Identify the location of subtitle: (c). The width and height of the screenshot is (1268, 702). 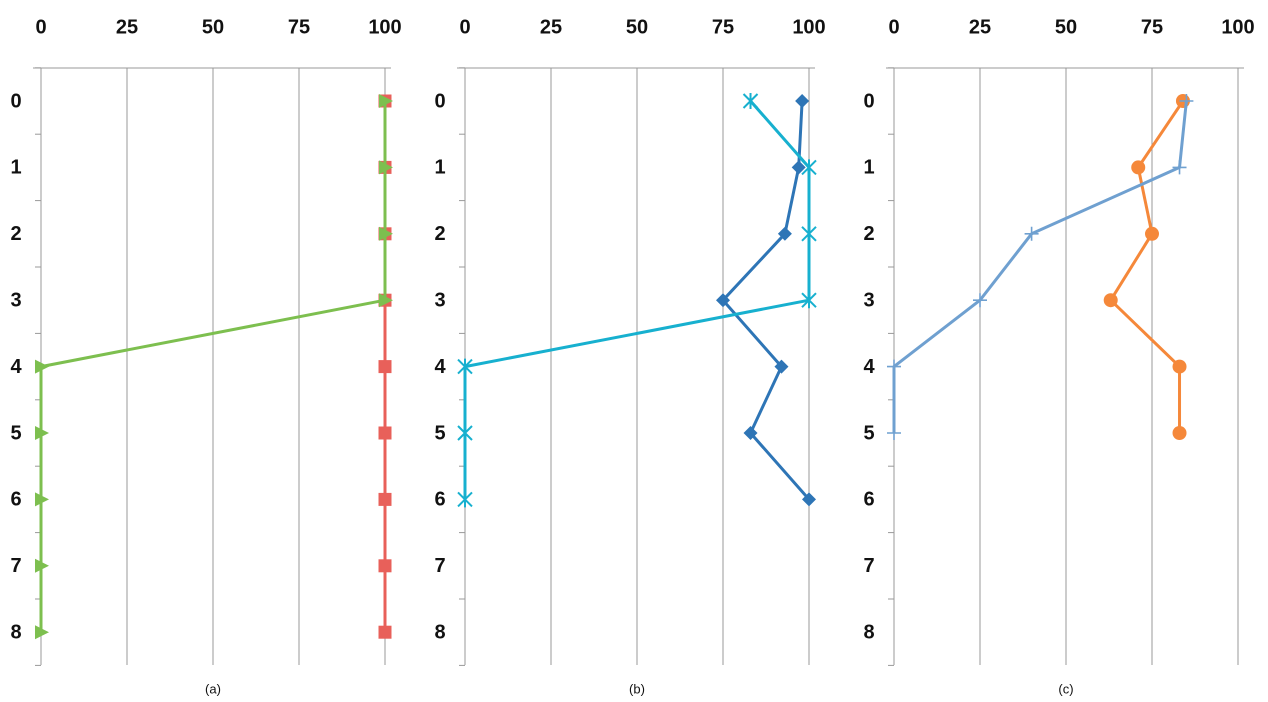
(1065, 688).